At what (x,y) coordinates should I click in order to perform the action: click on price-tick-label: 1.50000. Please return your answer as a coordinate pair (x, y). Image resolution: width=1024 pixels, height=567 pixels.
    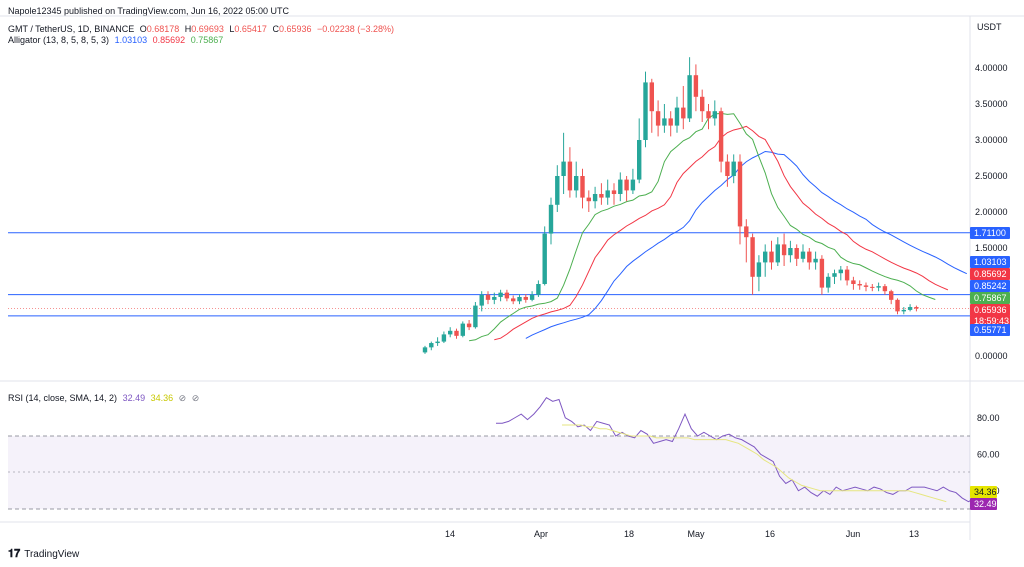
    Looking at the image, I should click on (991, 248).